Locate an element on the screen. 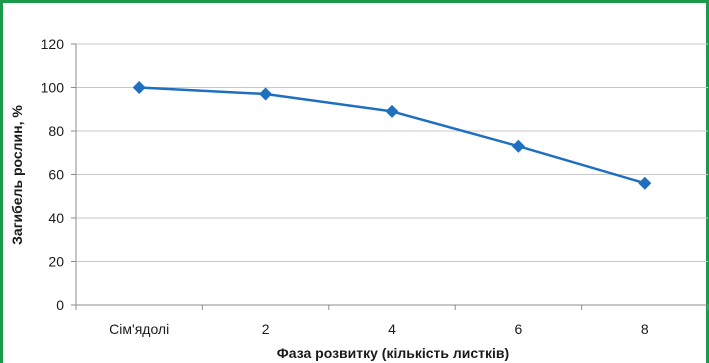 Image resolution: width=709 pixels, height=363 pixels. y-tick-label-120: 120 is located at coordinates (53, 44).